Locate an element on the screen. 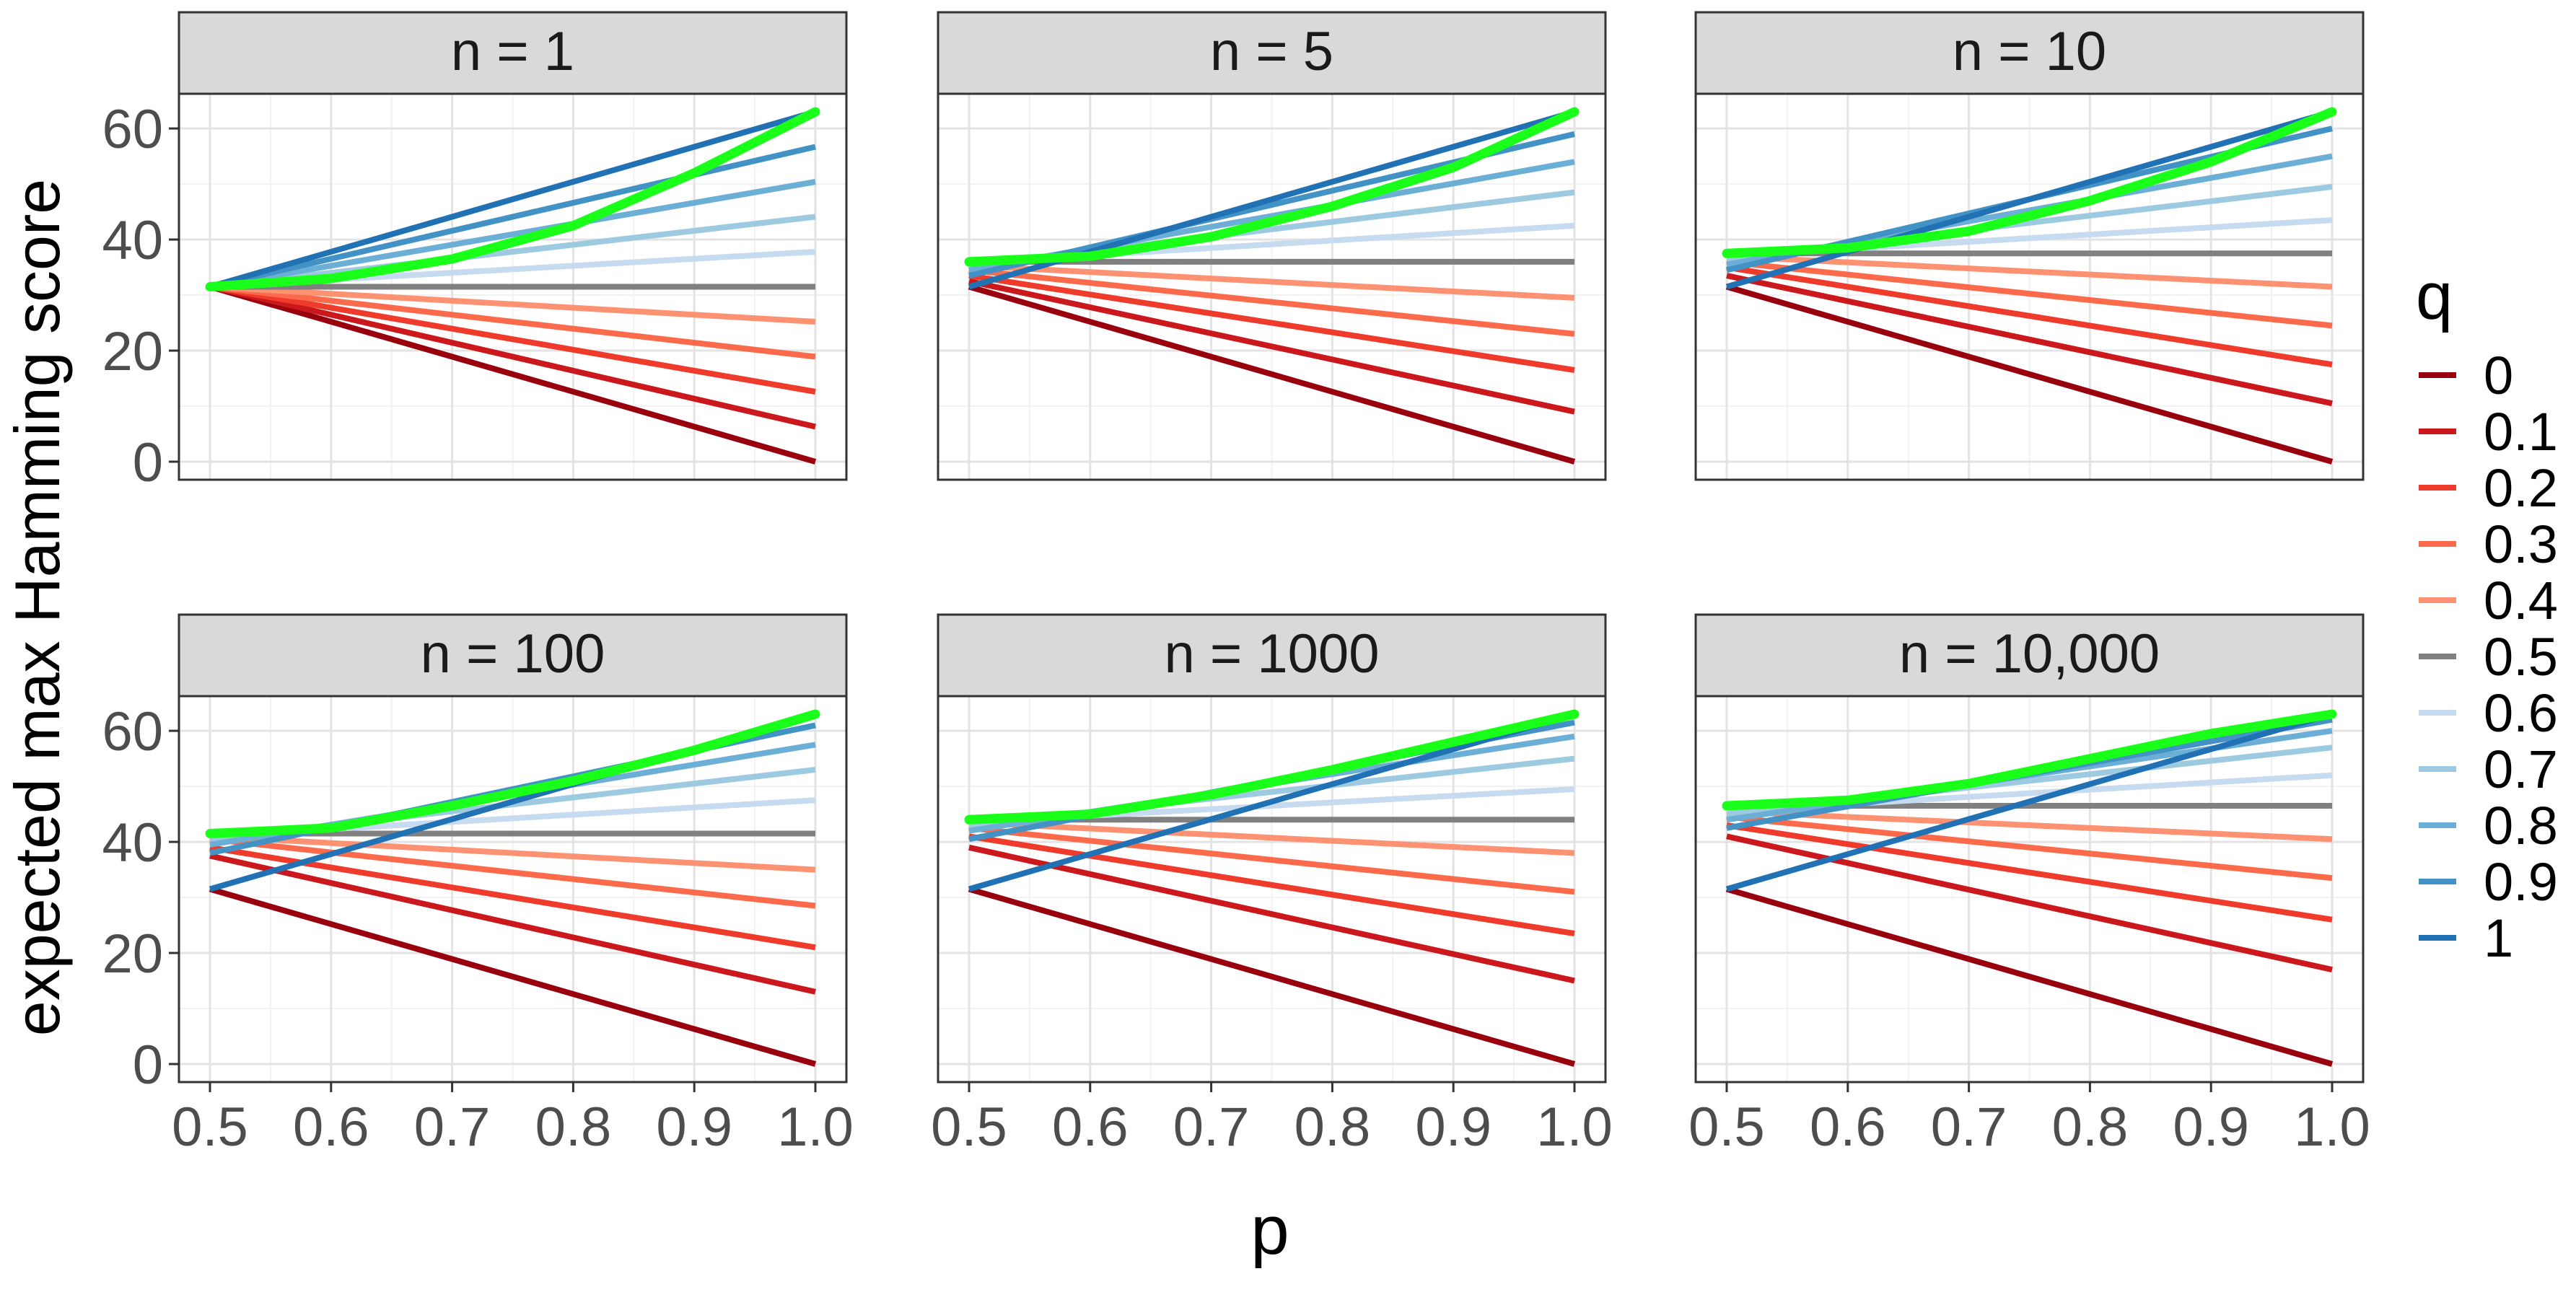  series-line-q-0.9 is located at coordinates (512, 217).